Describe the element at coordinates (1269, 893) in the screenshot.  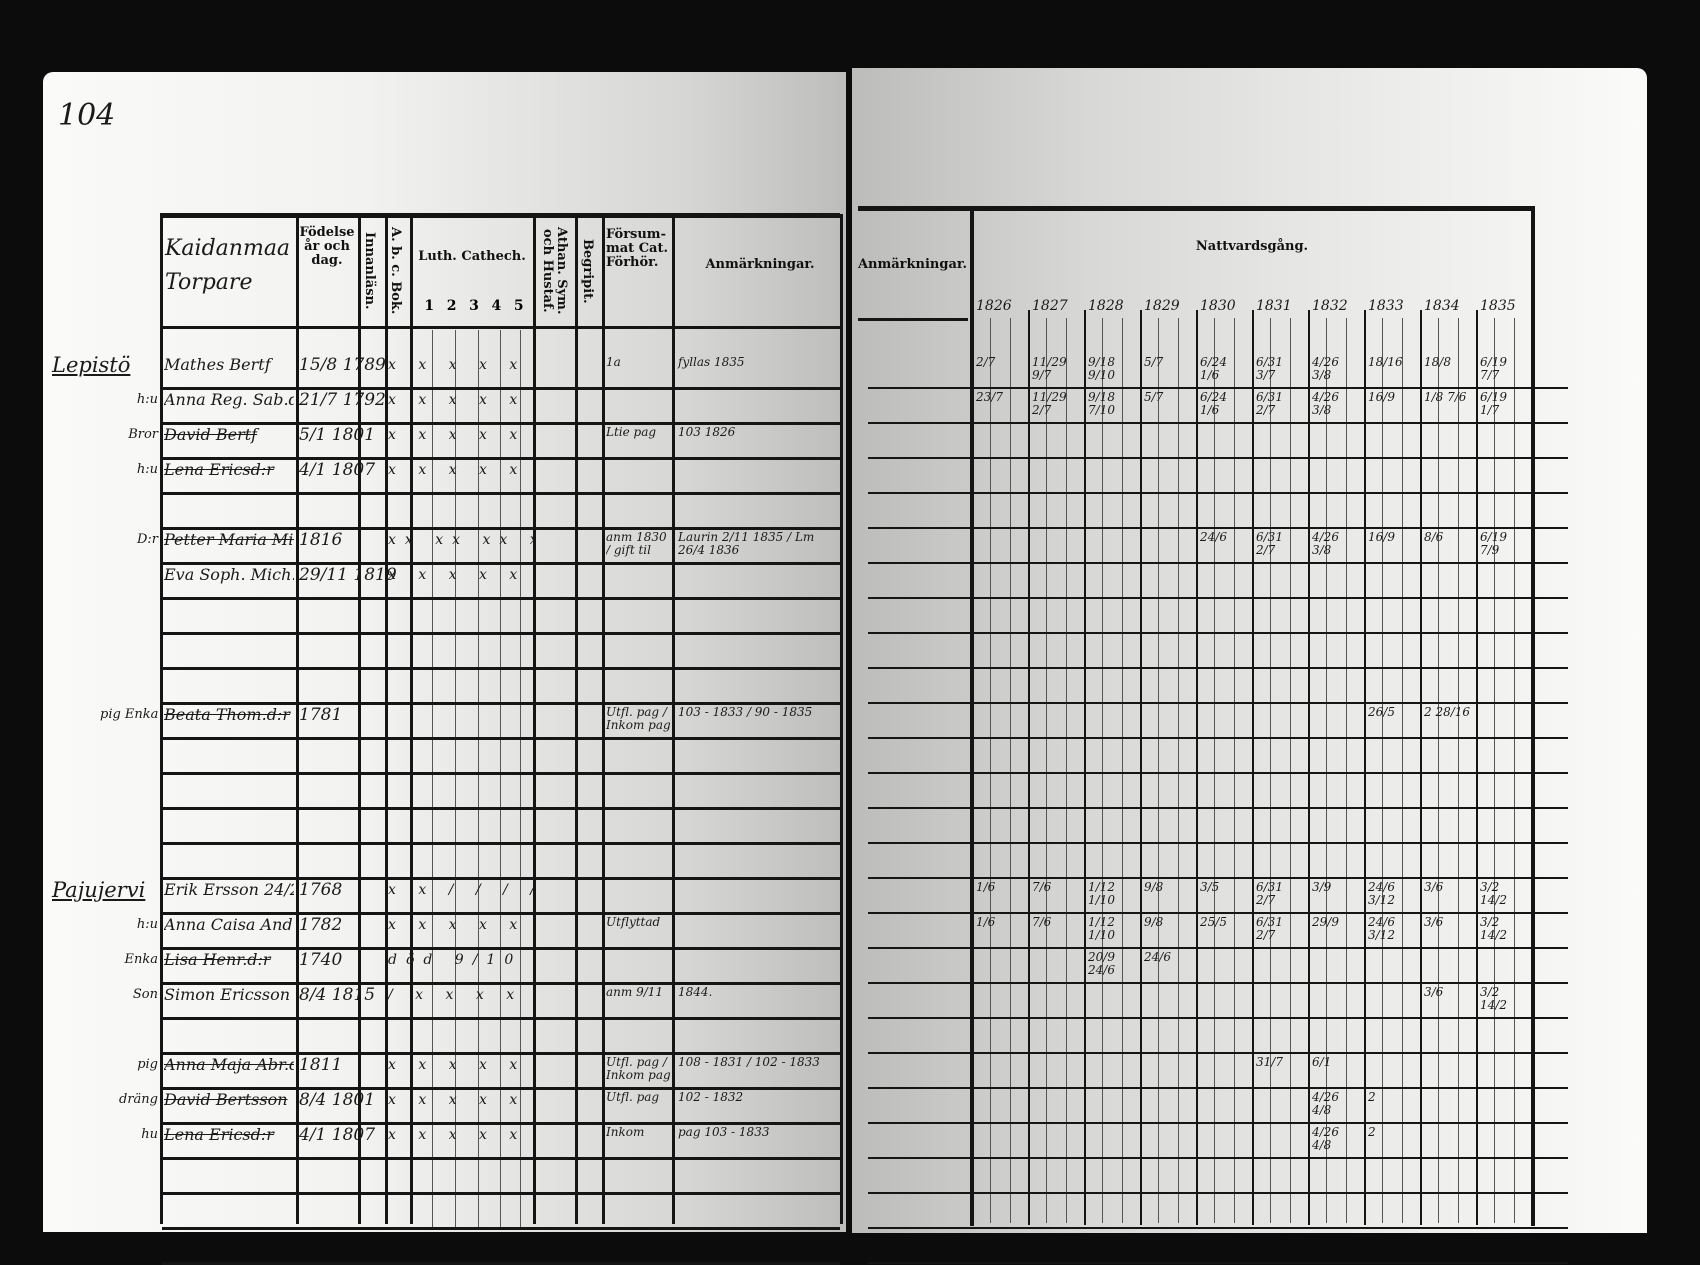
I see `communion-mark: 6/31 2/7` at that location.